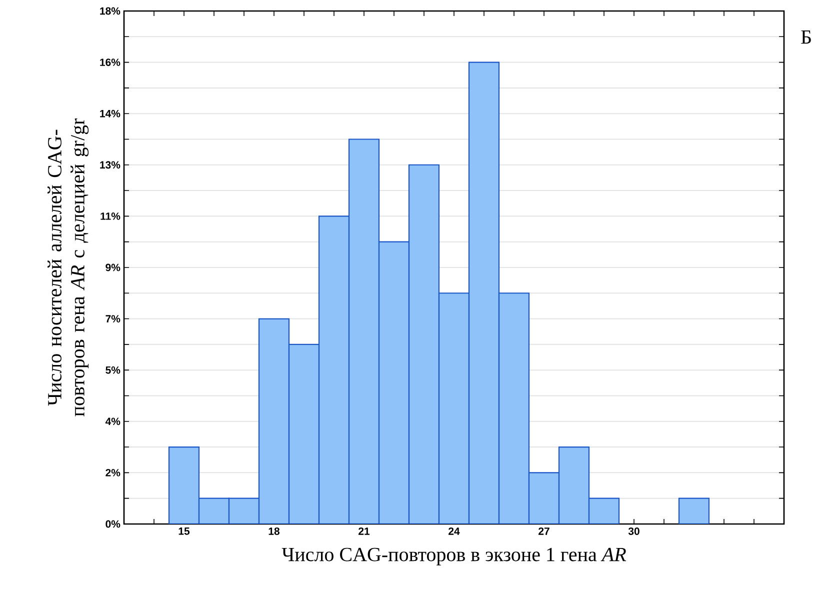  What do you see at coordinates (112, 422) in the screenshot?
I see `y-tick-label: 4%` at bounding box center [112, 422].